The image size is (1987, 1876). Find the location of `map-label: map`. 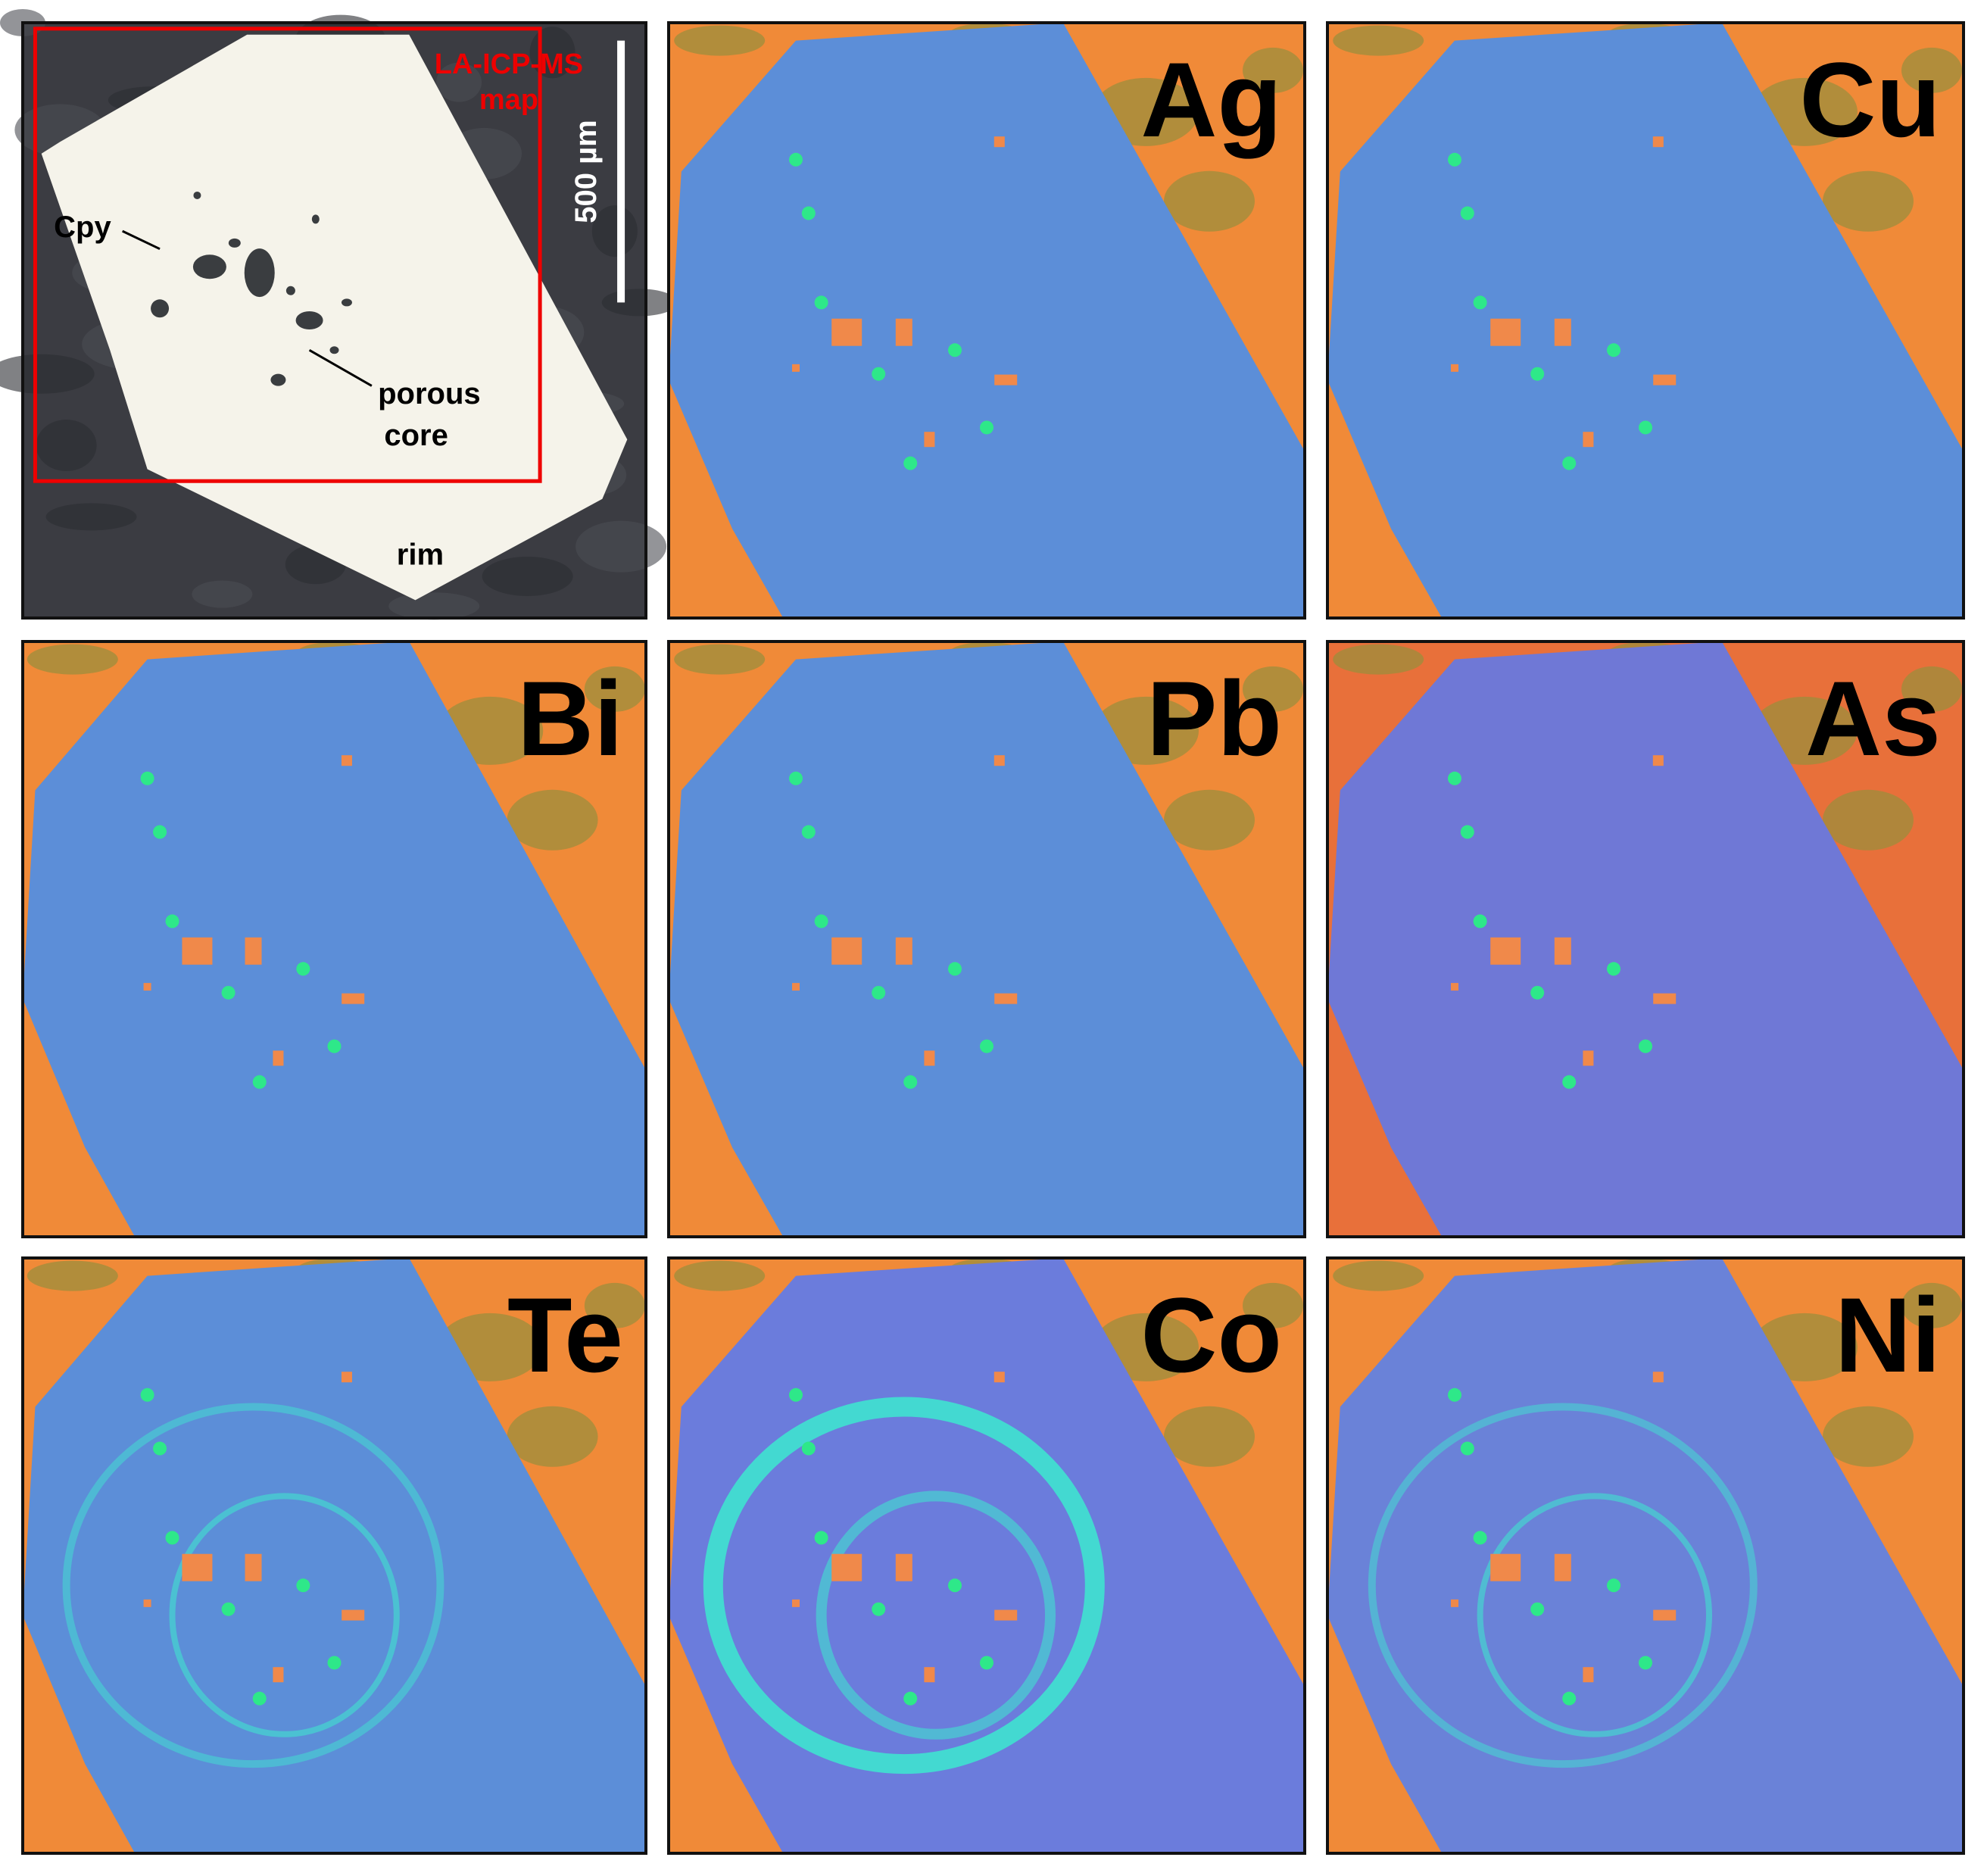

map-label: map is located at coordinates (509, 100).